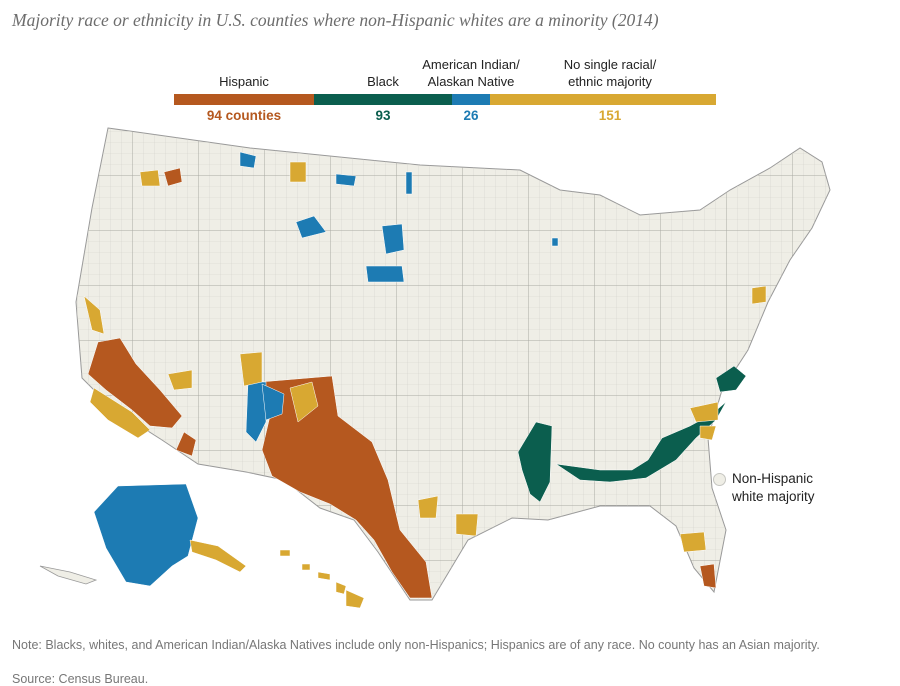  Describe the element at coordinates (244, 115) in the screenshot. I see `legend-count-hispanic: 94 counties` at that location.